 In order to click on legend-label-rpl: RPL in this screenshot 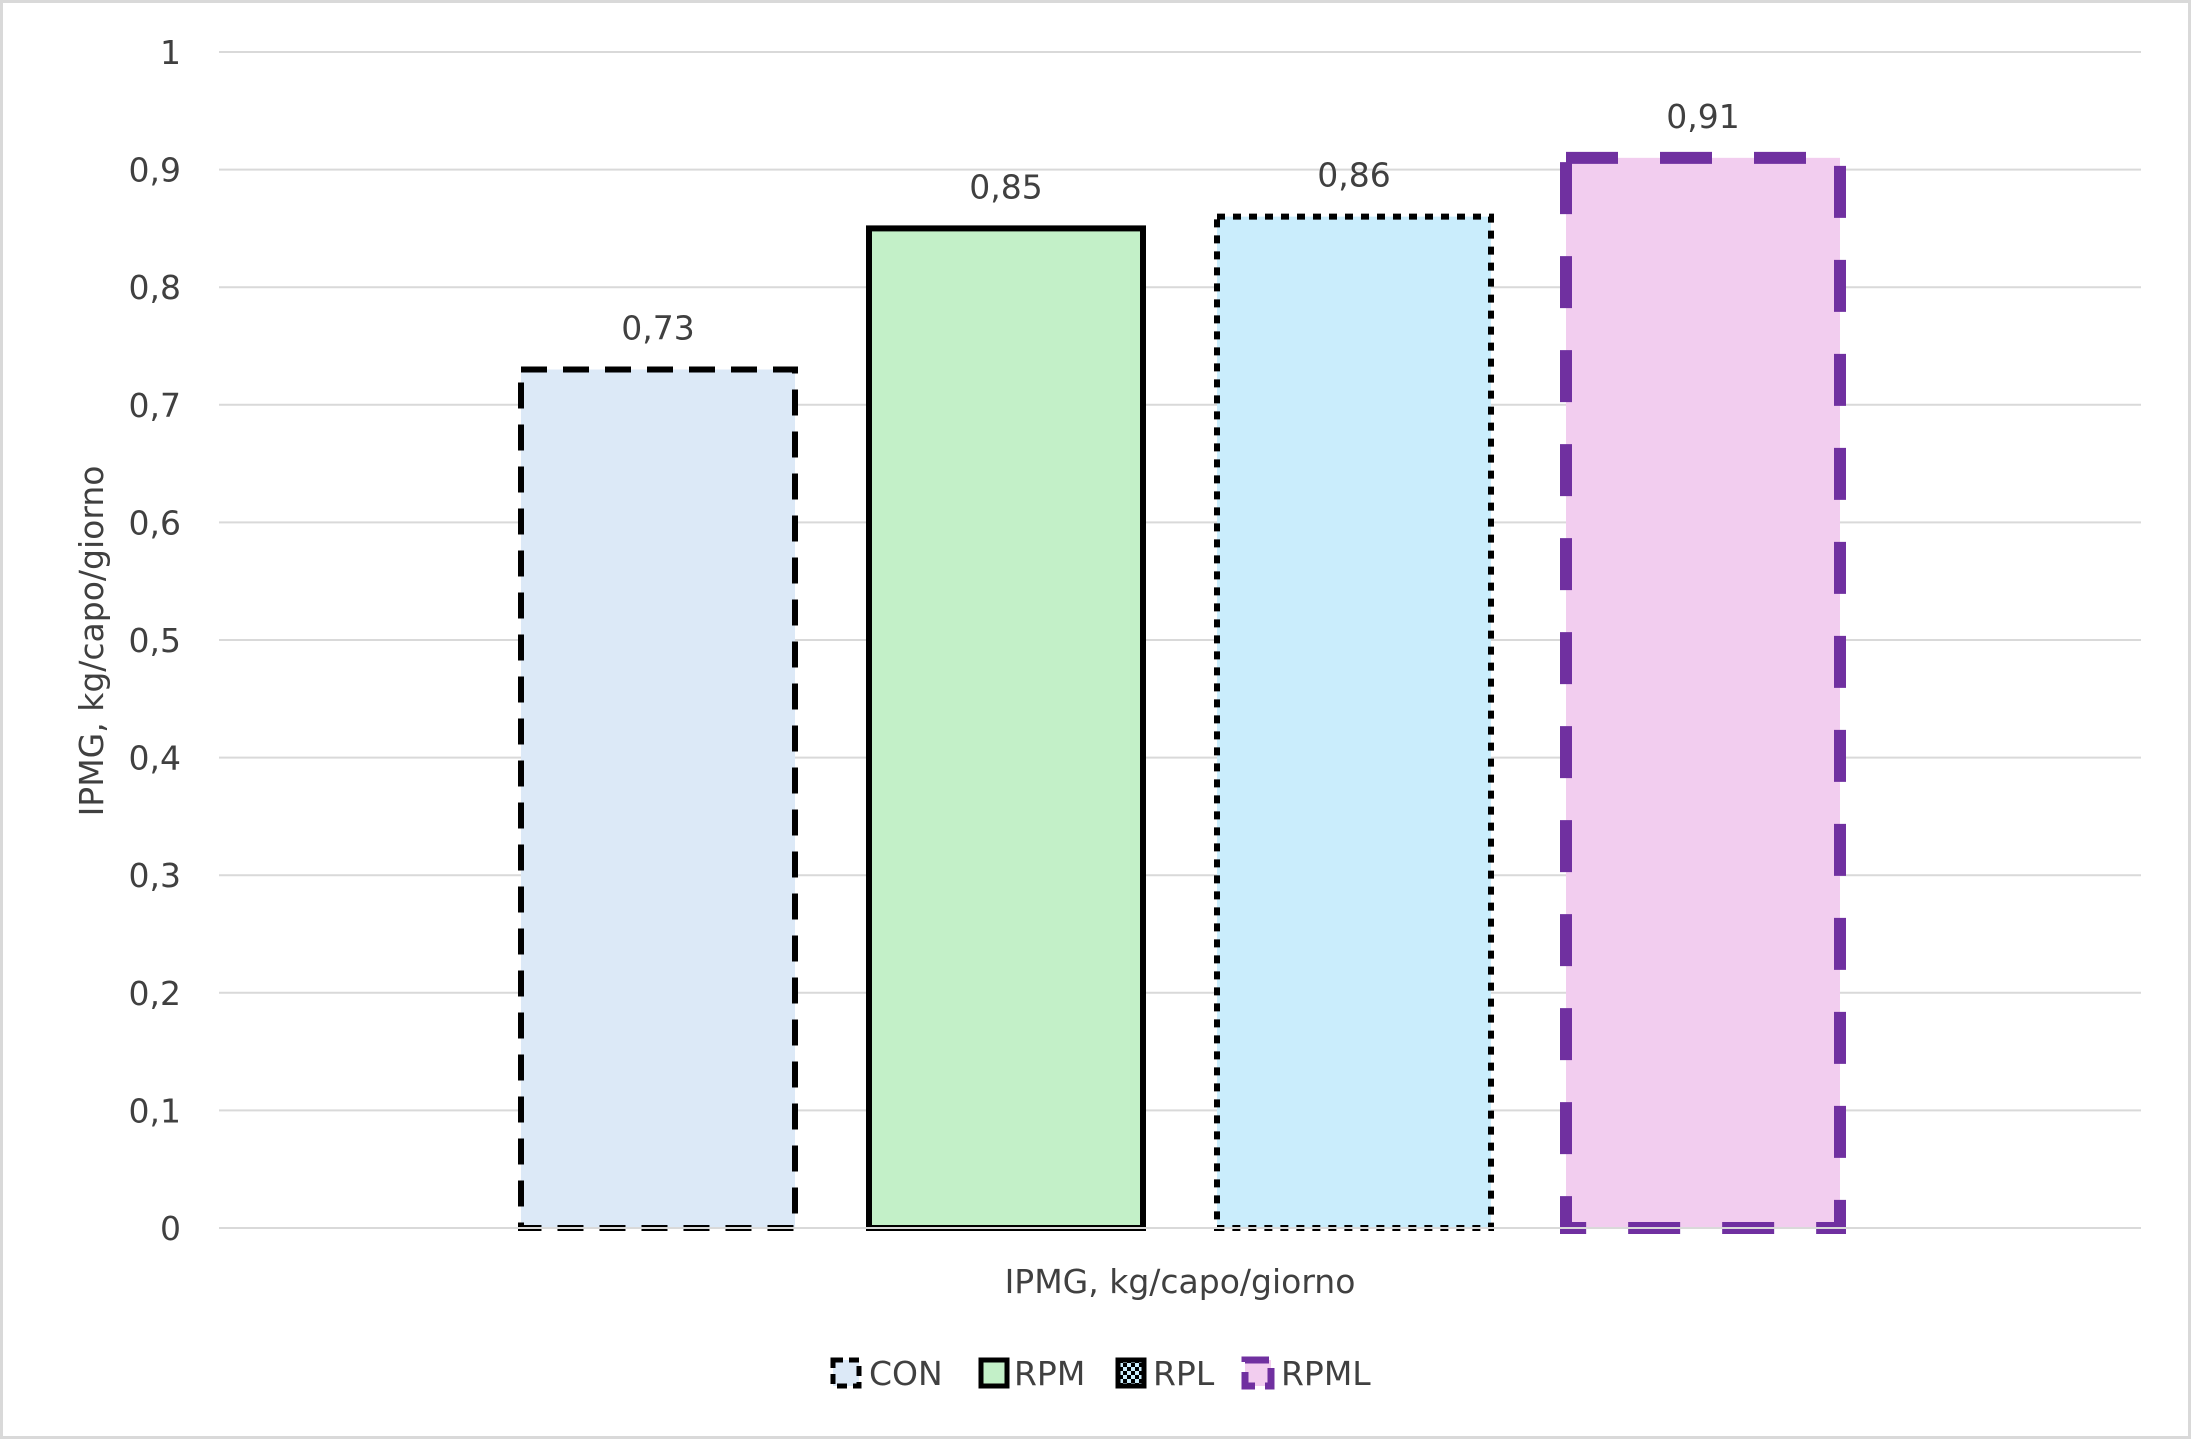, I will do `click(1184, 1373)`.